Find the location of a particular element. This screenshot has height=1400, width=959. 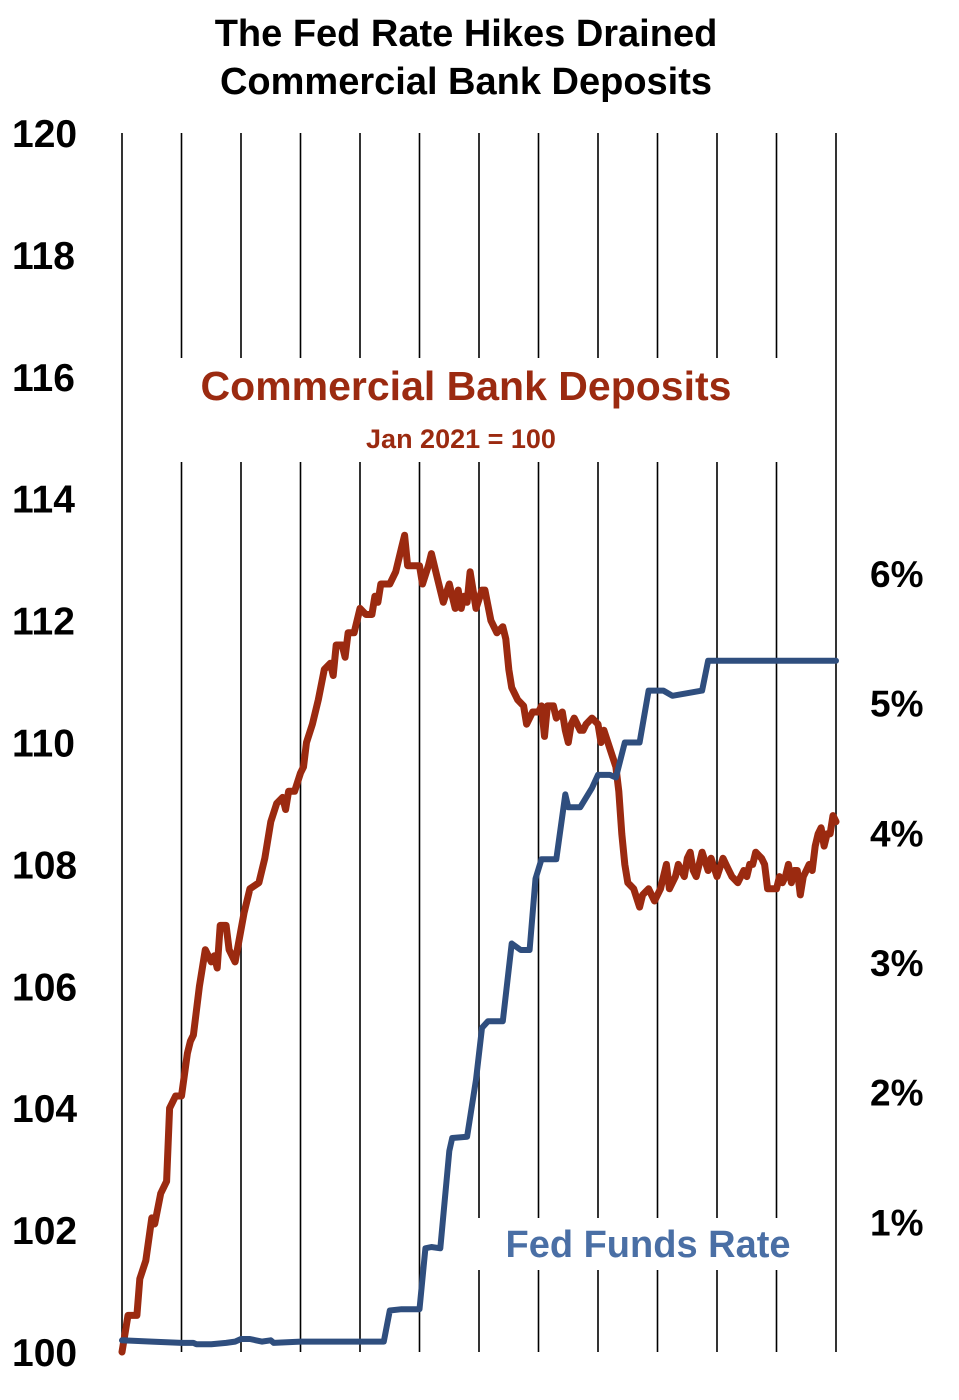

right-axis-tick-label: 5% is located at coordinates (896, 704).